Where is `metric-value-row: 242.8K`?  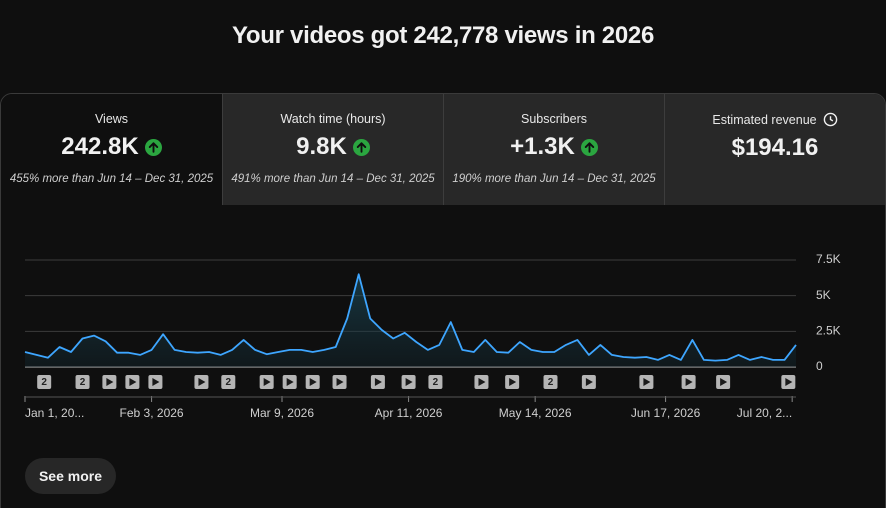 metric-value-row: 242.8K is located at coordinates (111, 147).